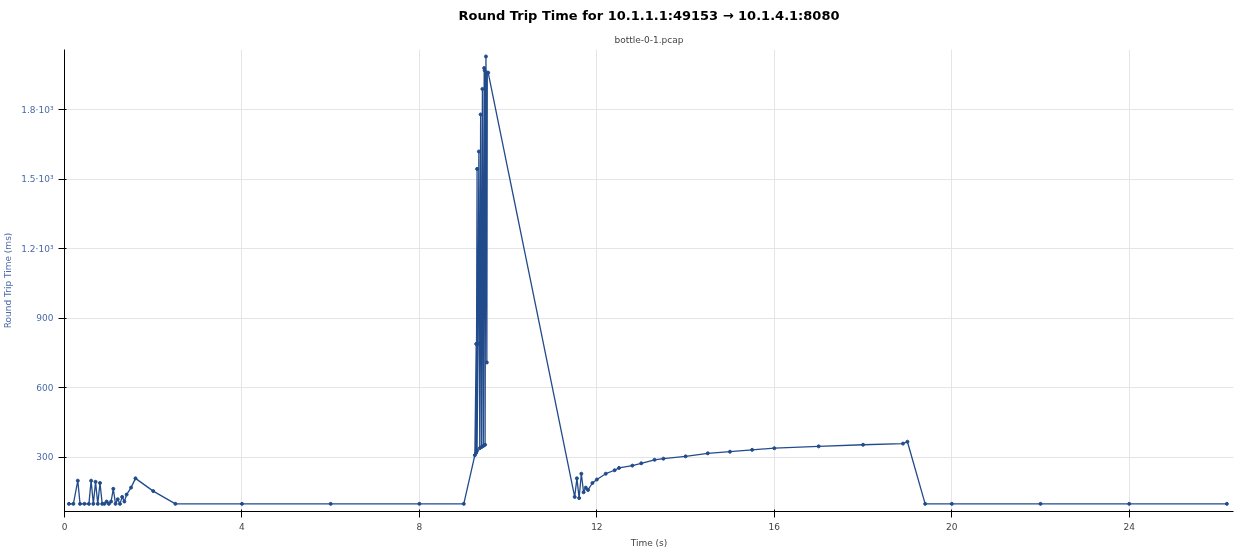  I want to click on x-tick-label: 24, so click(1129, 526).